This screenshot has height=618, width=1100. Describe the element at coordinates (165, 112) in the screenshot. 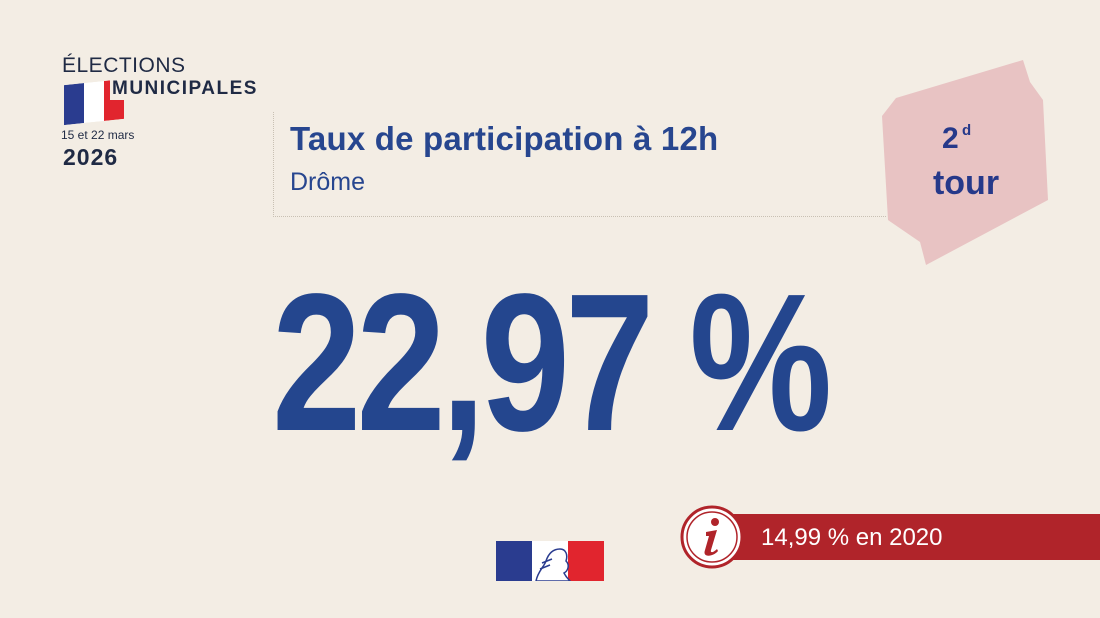

I see `elections-logo: ÉLECTIONS MUNICIPALES 15 et 22 mars 2026` at that location.